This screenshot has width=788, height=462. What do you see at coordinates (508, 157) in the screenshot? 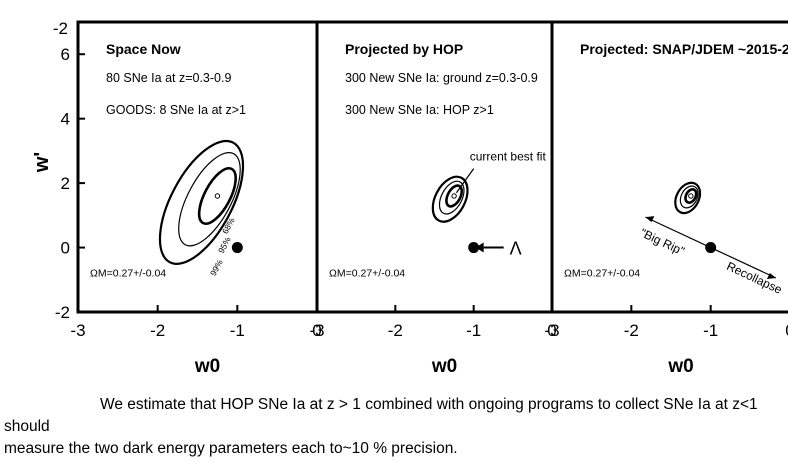
I see `annotation-best-fit: current best fit` at bounding box center [508, 157].